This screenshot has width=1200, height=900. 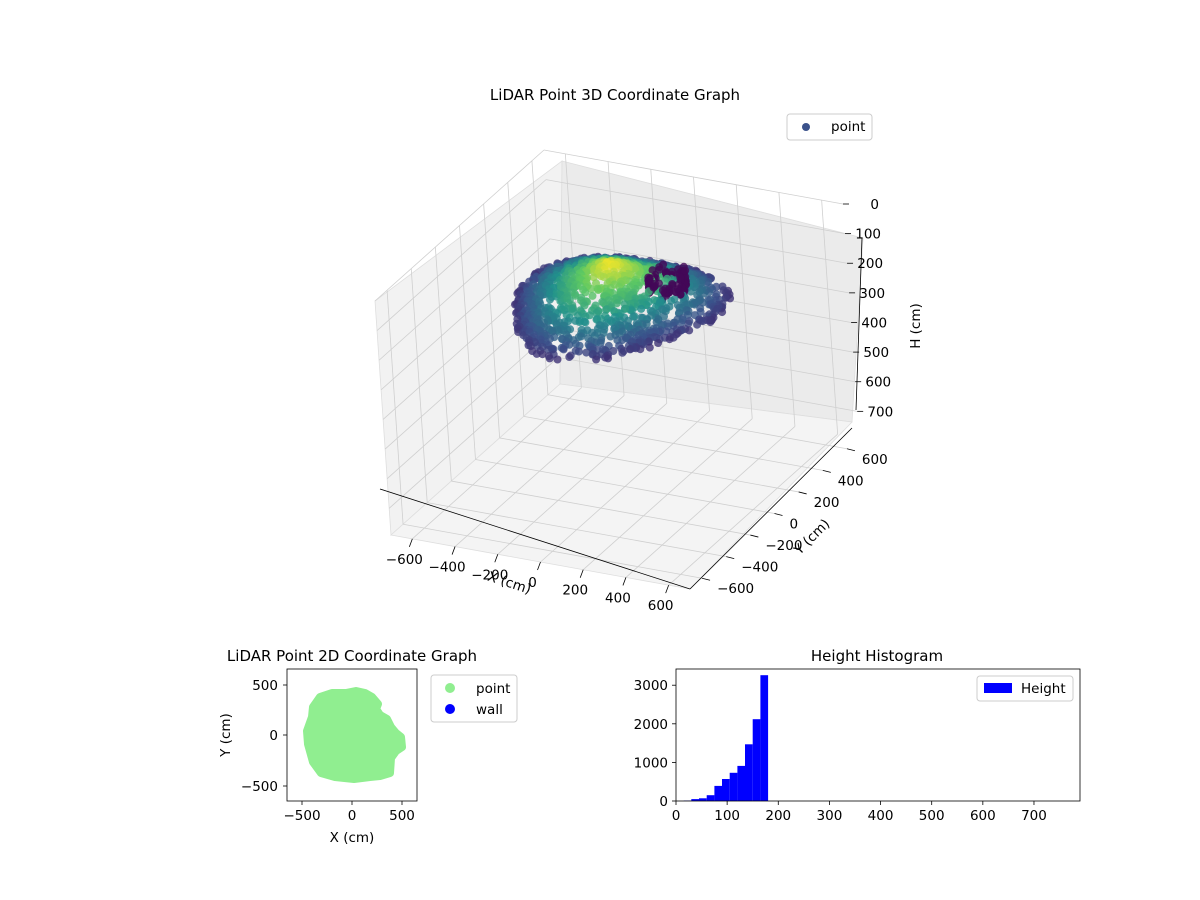 I want to click on plot3d-x-tick-label: 0, so click(x=532, y=583).